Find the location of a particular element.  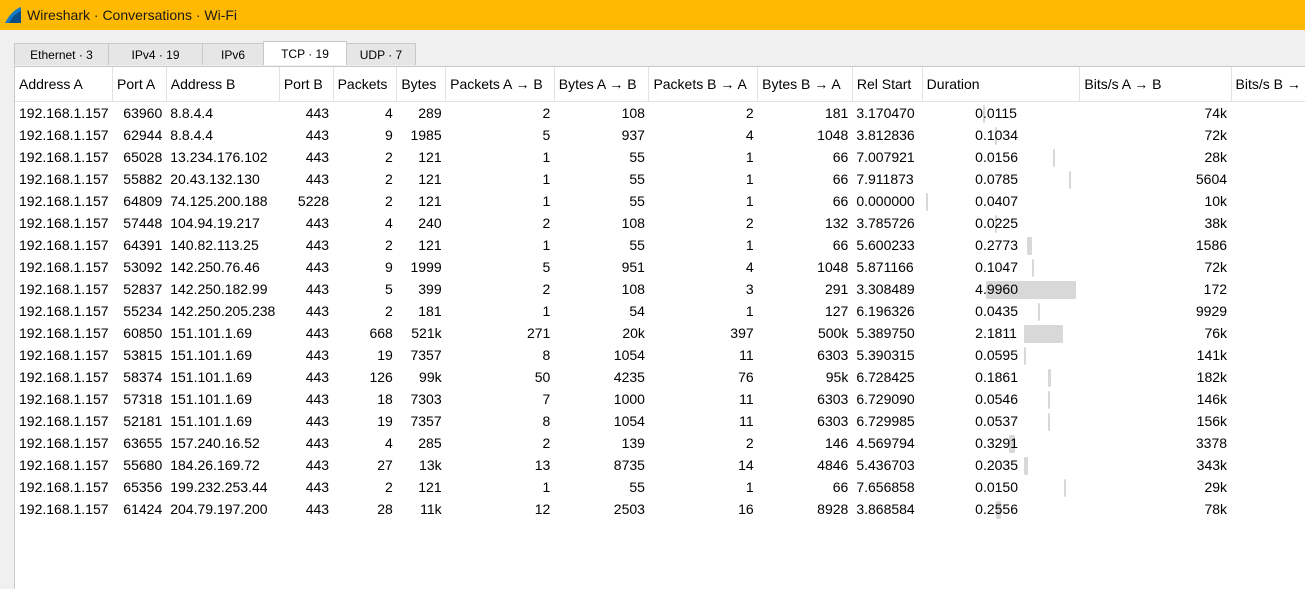

column-header-rel-start: Rel Start is located at coordinates (887, 84).